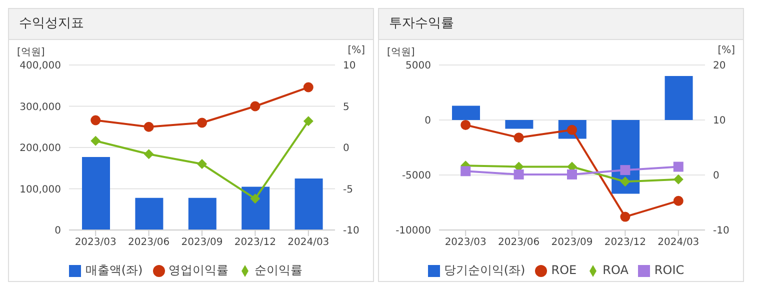 The width and height of the screenshot is (760, 290). I want to click on chart-title: 수익성지표, so click(191, 24).